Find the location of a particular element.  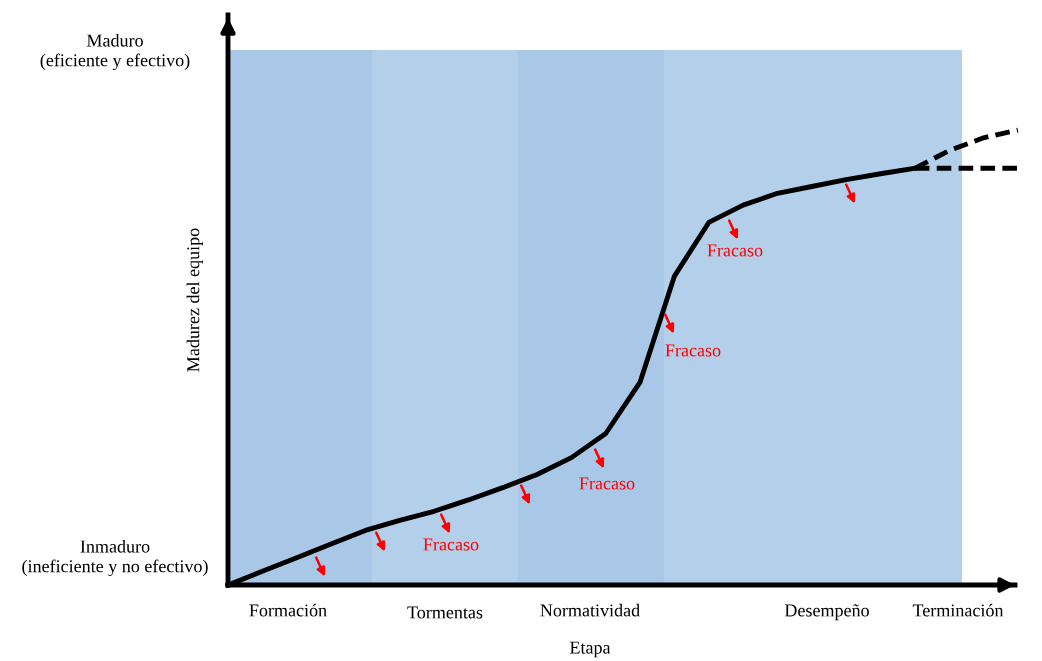

text: Desempeño is located at coordinates (826, 612).